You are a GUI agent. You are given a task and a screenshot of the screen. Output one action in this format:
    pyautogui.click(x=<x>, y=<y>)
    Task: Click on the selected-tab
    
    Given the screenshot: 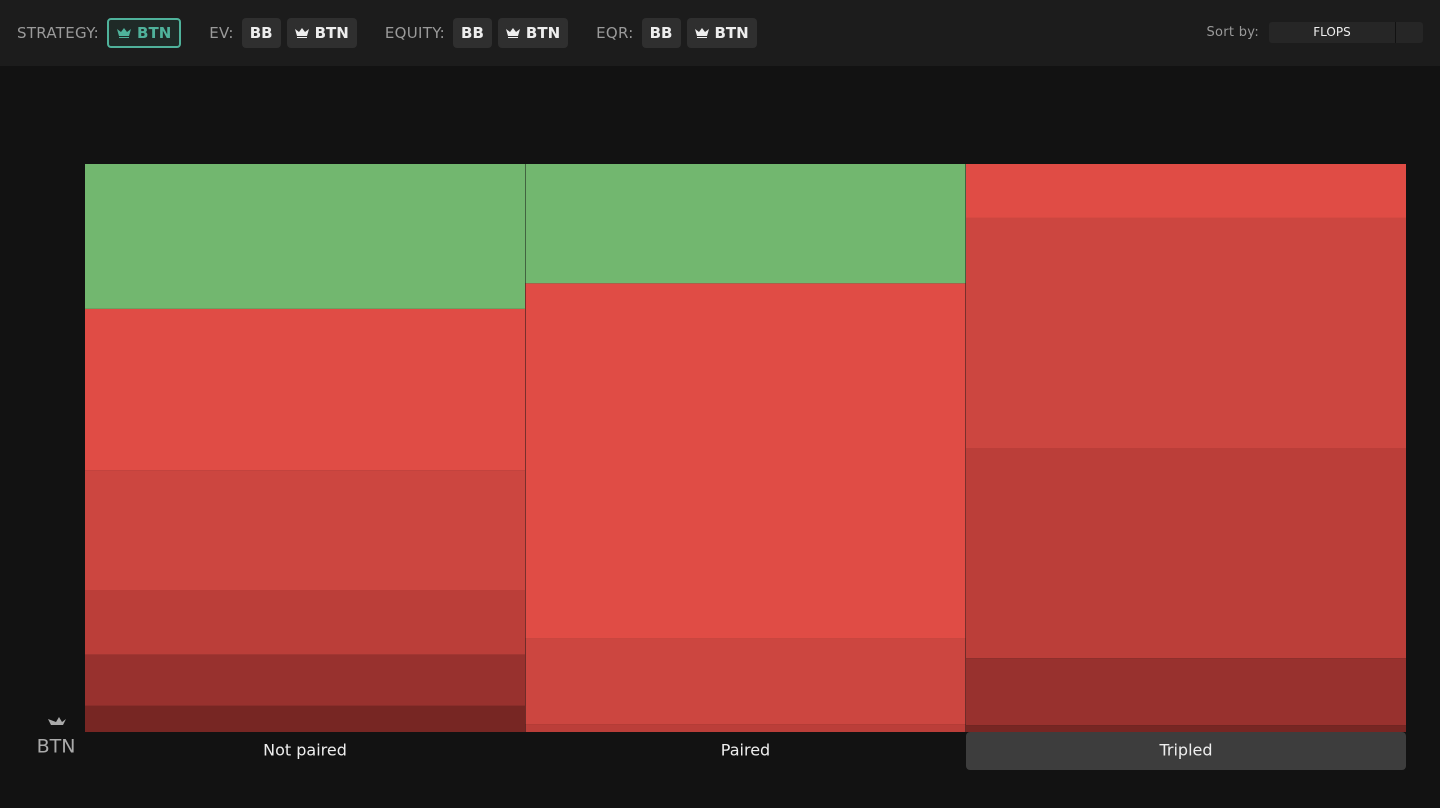 What is the action you would take?
    pyautogui.click(x=1186, y=751)
    